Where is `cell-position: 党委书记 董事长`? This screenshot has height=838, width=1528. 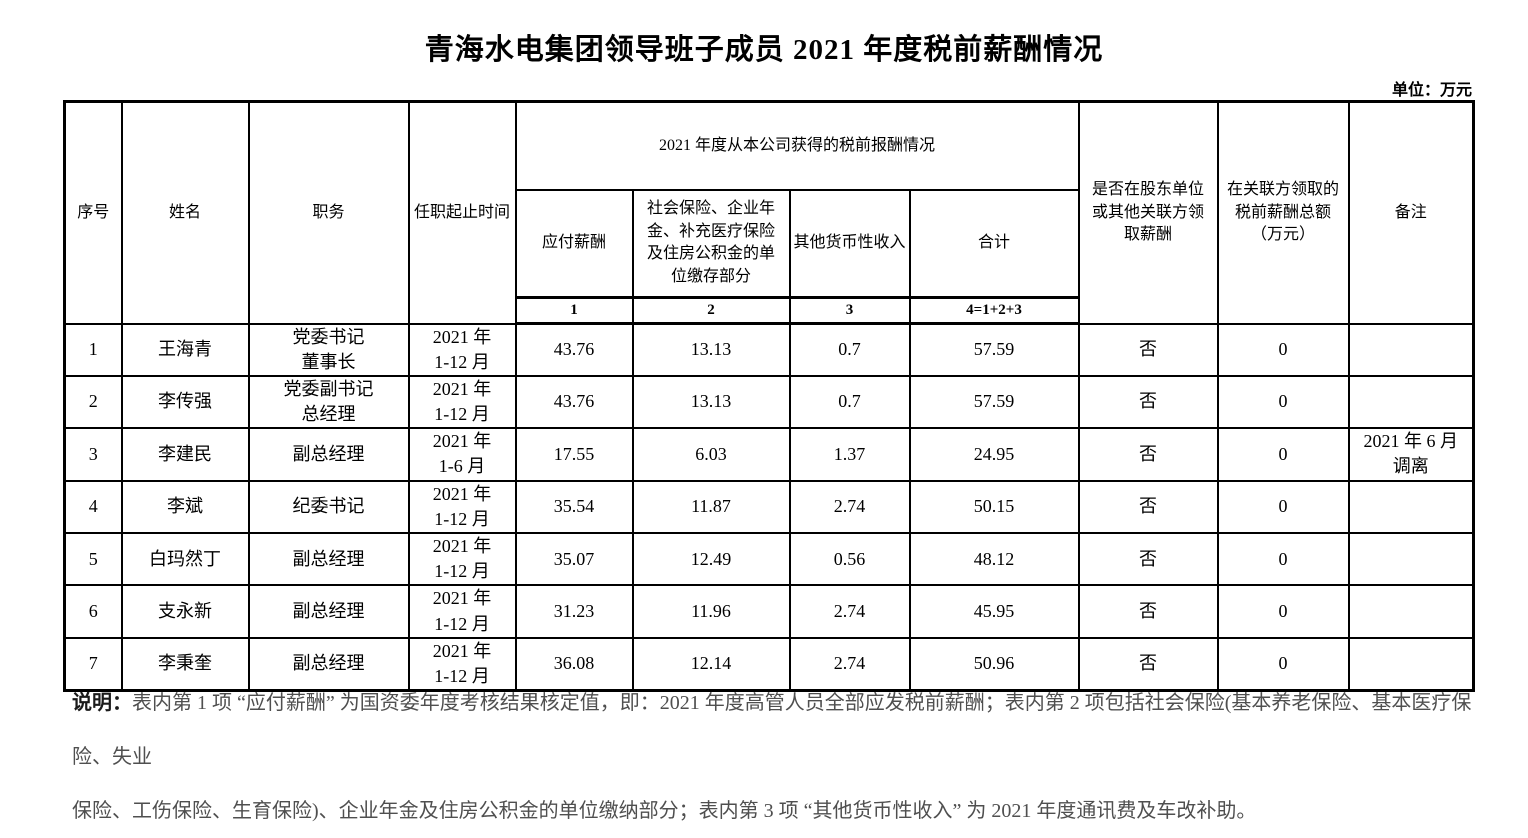 cell-position: 党委书记 董事长 is located at coordinates (328, 349).